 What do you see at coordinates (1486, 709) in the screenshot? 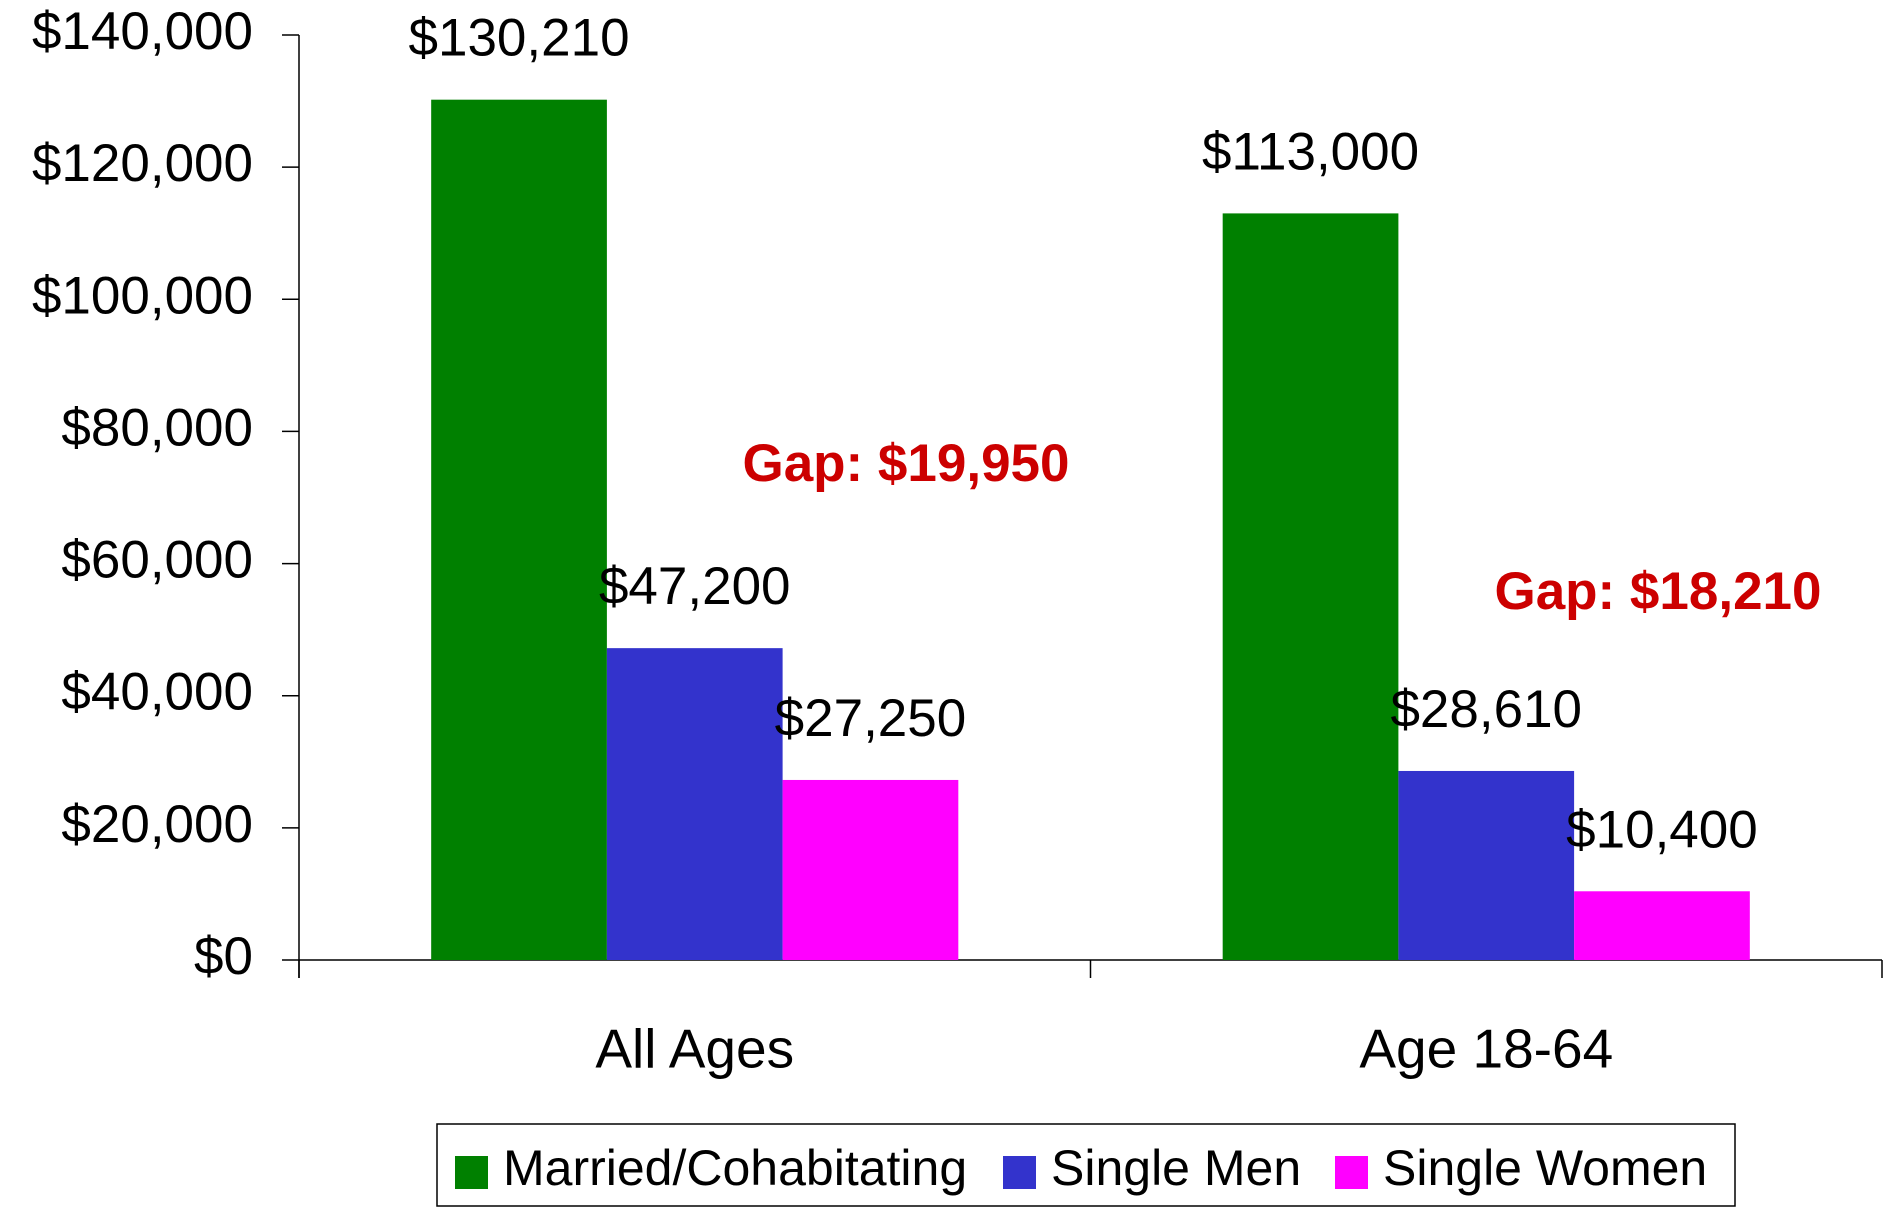
I see `value-label: $28,610` at bounding box center [1486, 709].